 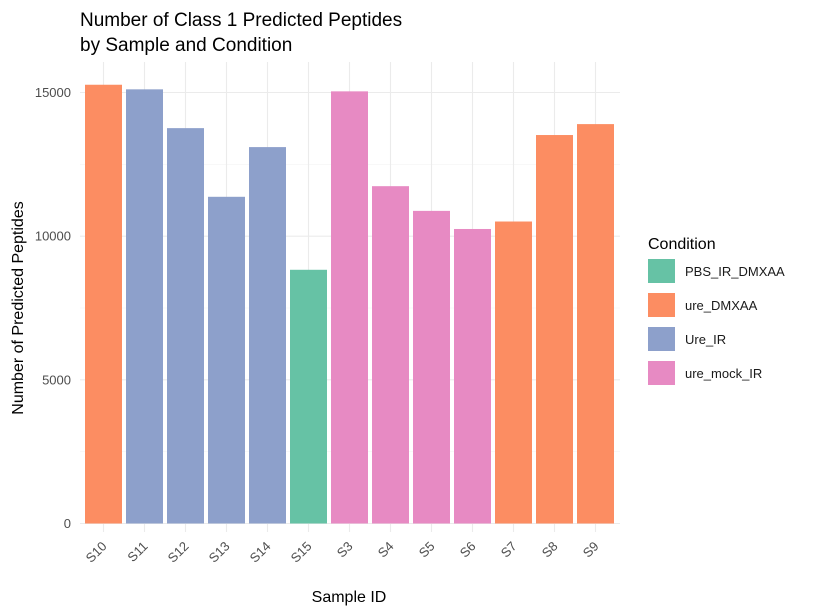 What do you see at coordinates (96, 552) in the screenshot?
I see `x-tick-label: S10` at bounding box center [96, 552].